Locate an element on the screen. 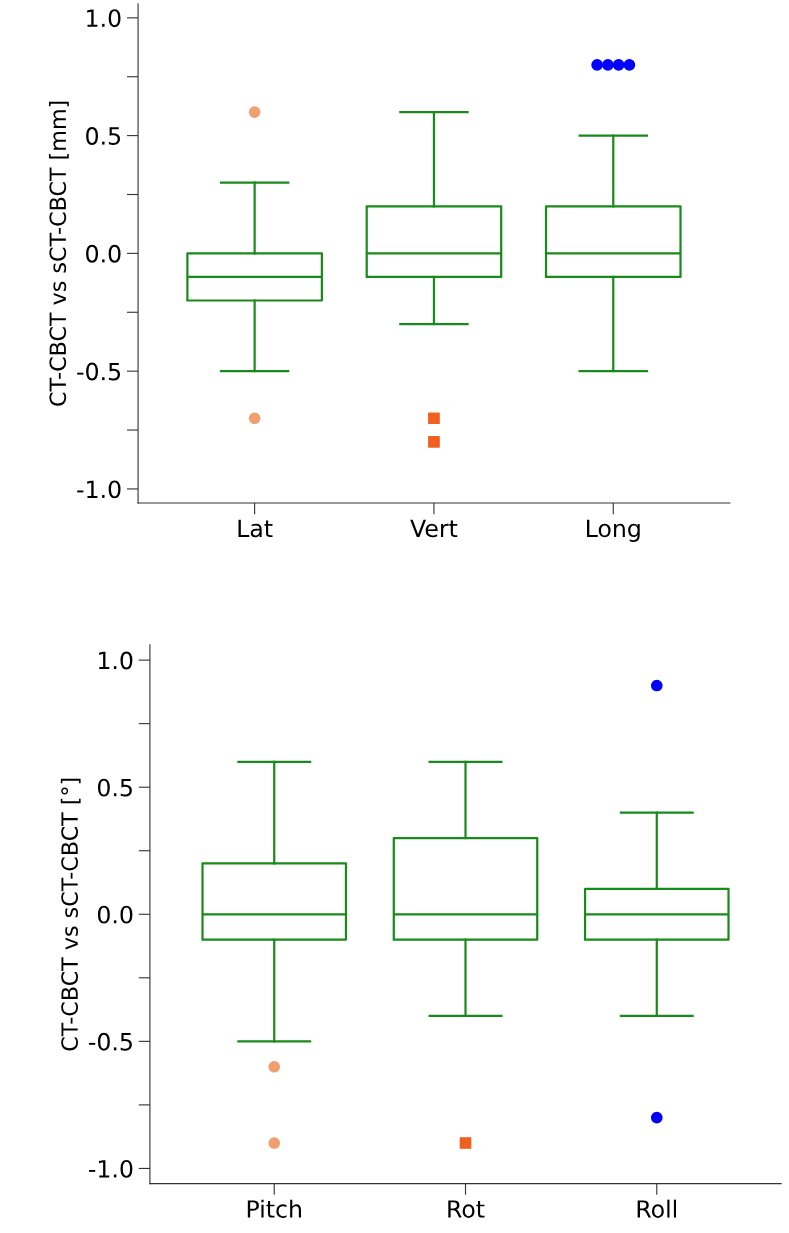 Image resolution: width=789 pixels, height=1233 pixels. x-tick-label: Vert is located at coordinates (434, 528).